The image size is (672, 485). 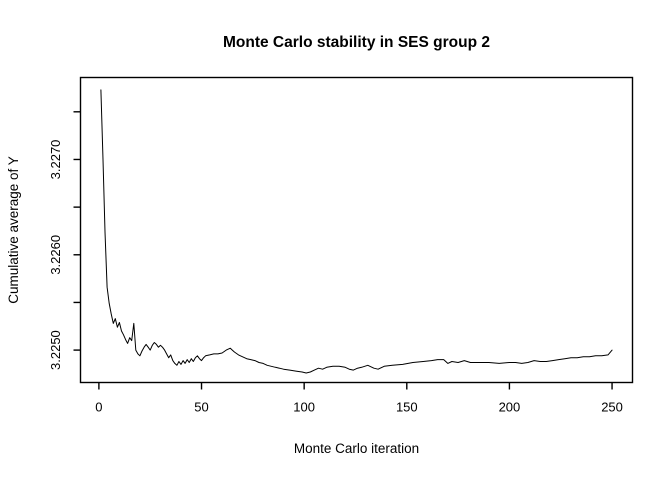 What do you see at coordinates (13, 230) in the screenshot?
I see `y-axis-title: Cumulative average of Y` at bounding box center [13, 230].